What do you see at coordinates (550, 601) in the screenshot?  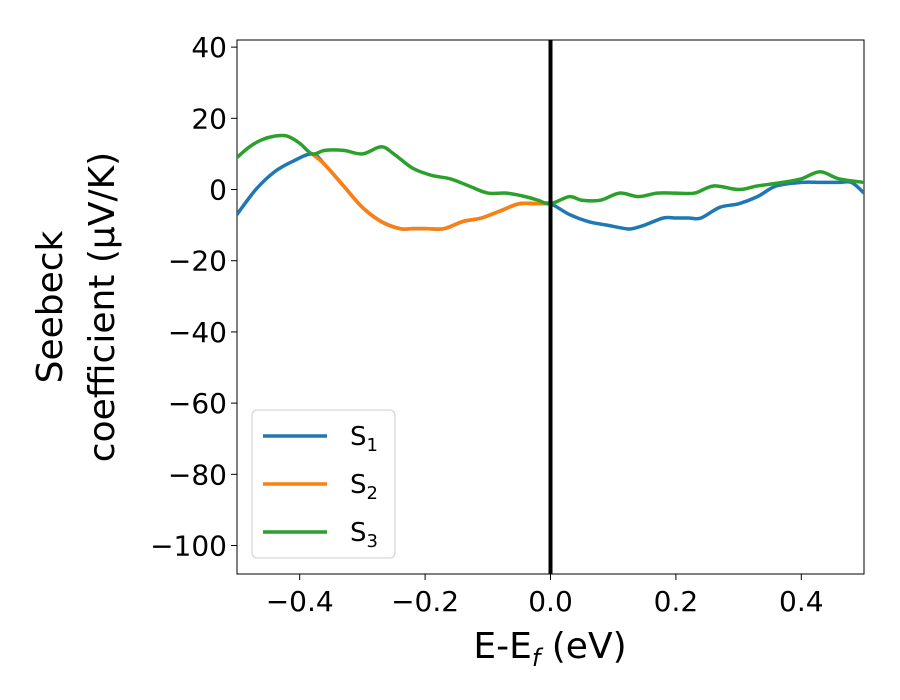 I see `x-tick-label: 0.0` at bounding box center [550, 601].